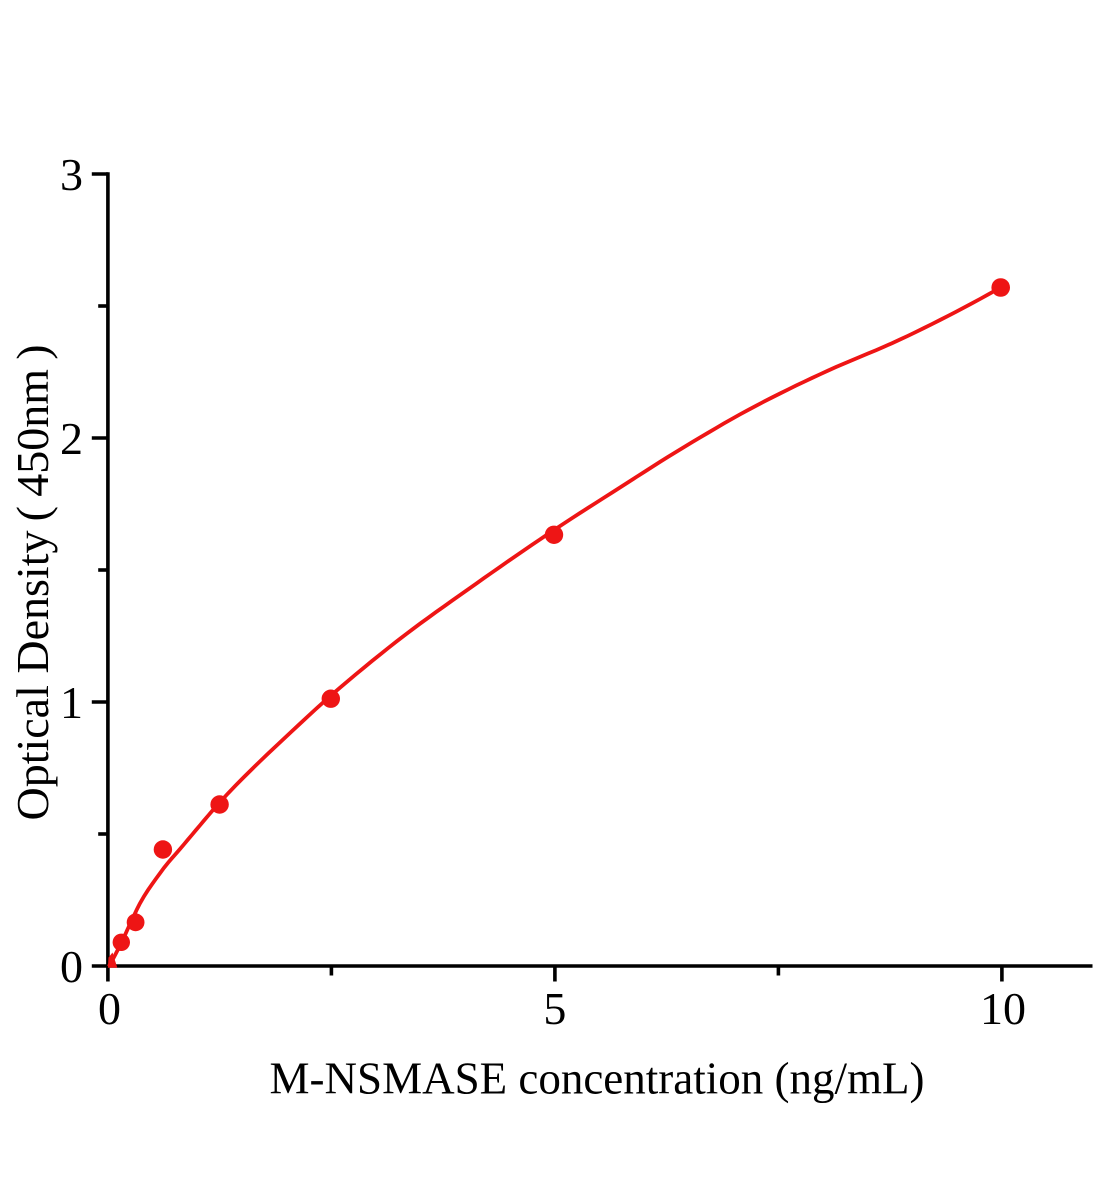  Describe the element at coordinates (71, 174) in the screenshot. I see `svg-text: 3` at that location.